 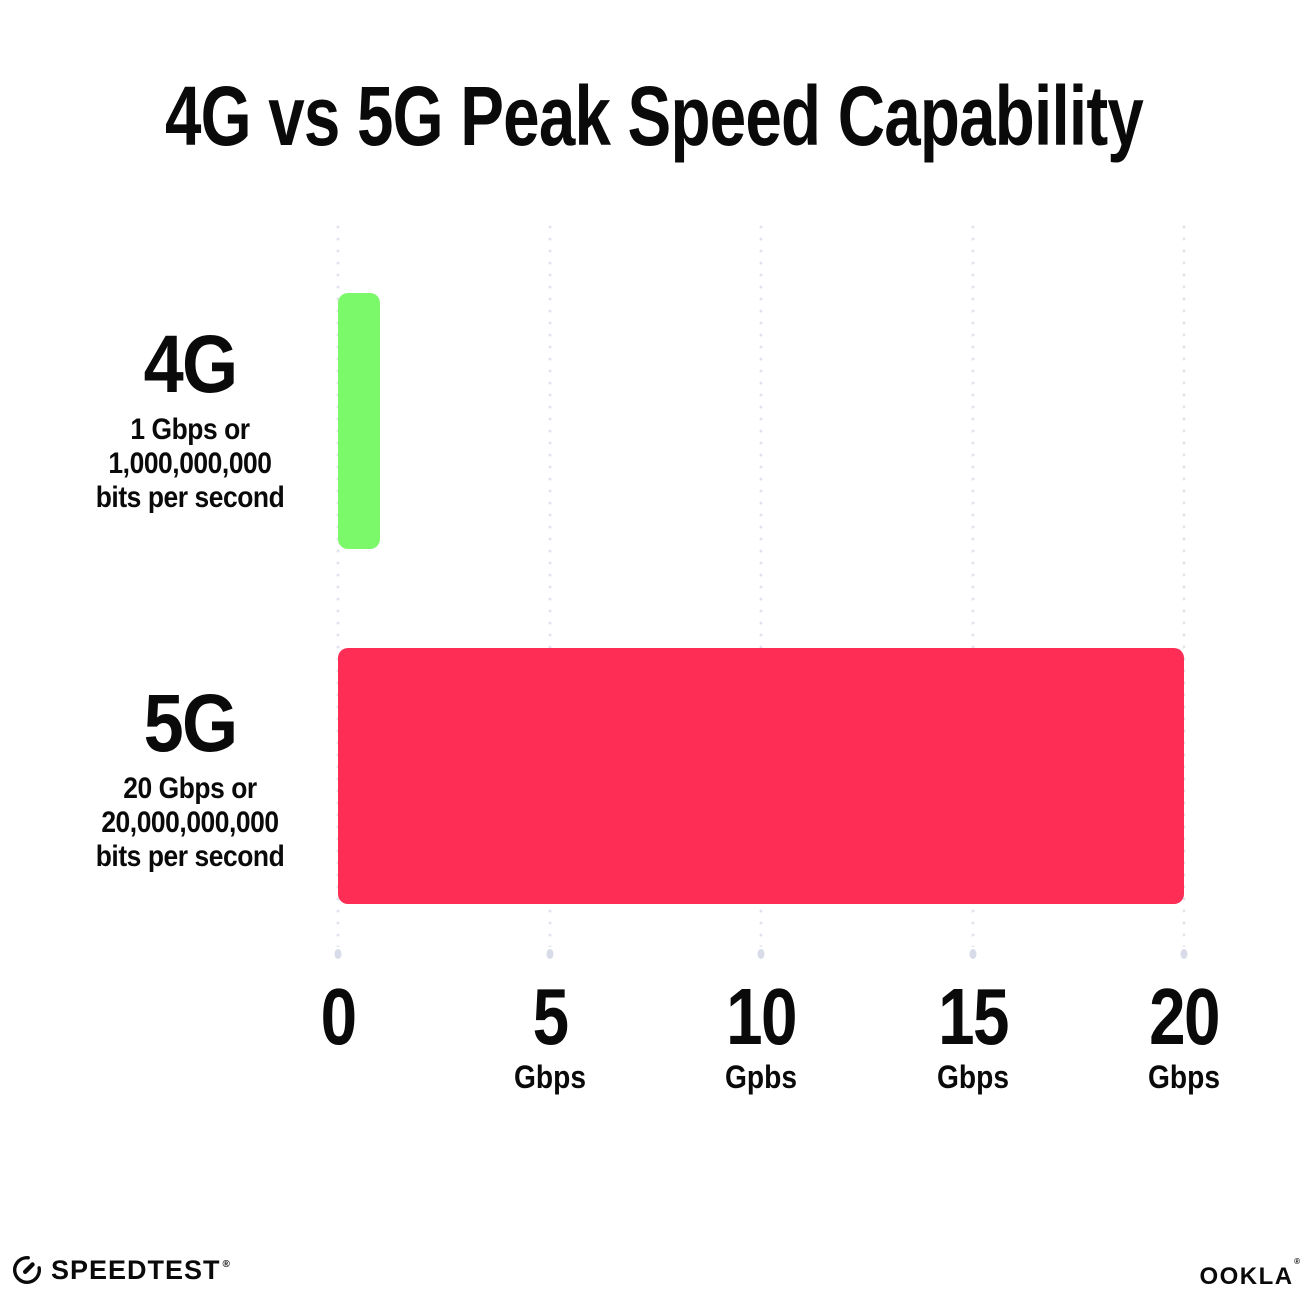 I want to click on category-name-4g: 4G, so click(x=191, y=364).